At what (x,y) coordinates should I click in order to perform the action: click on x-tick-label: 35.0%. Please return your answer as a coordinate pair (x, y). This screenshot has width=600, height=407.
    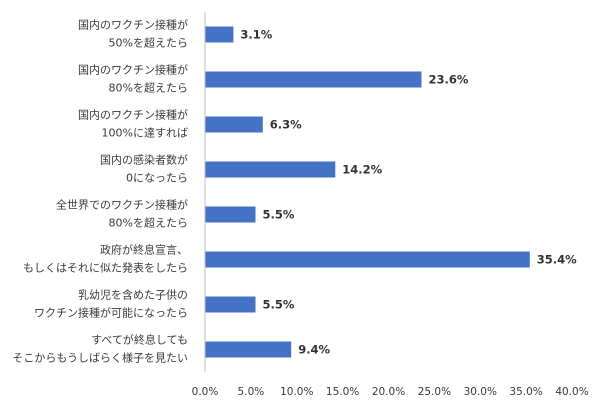
    Looking at the image, I should click on (525, 392).